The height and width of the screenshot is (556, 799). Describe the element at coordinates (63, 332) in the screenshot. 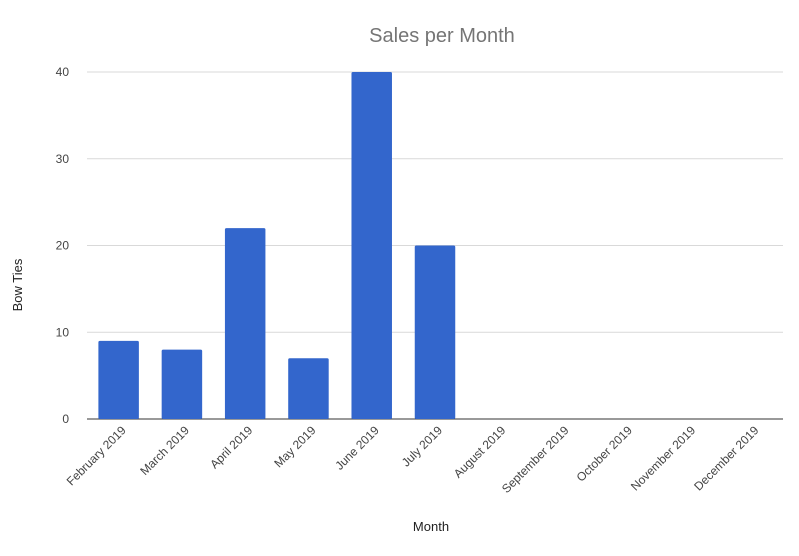

I see `y-tick-label: 10` at that location.